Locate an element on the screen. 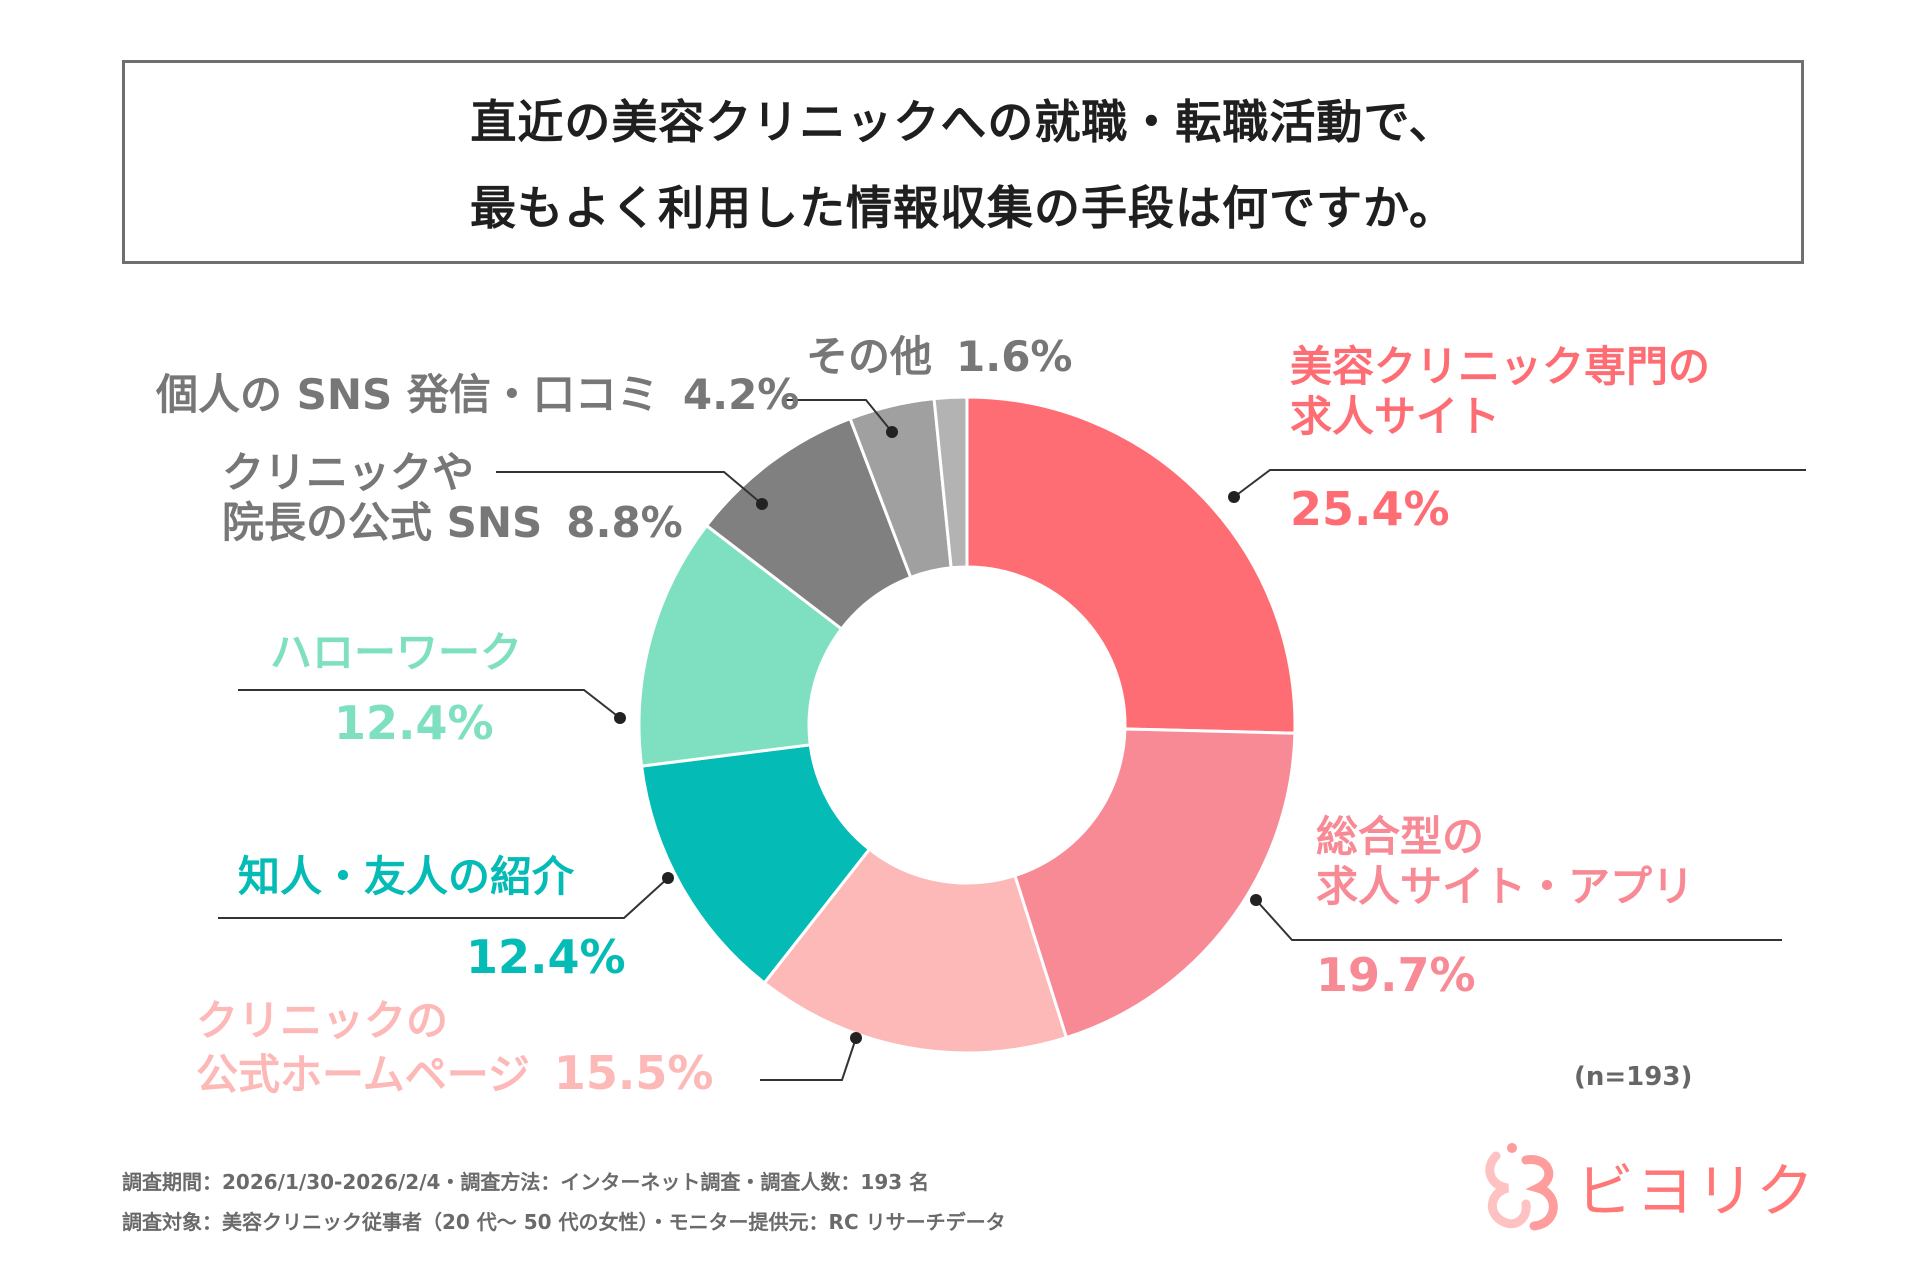 This screenshot has height=1280, width=1920. sample-size-note: (n=193) is located at coordinates (1633, 1077).